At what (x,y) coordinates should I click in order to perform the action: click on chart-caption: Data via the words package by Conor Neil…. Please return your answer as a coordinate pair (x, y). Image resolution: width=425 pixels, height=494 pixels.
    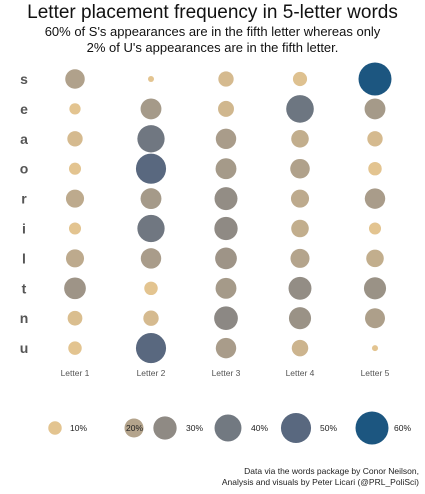
    Looking at the image, I should click on (320, 477).